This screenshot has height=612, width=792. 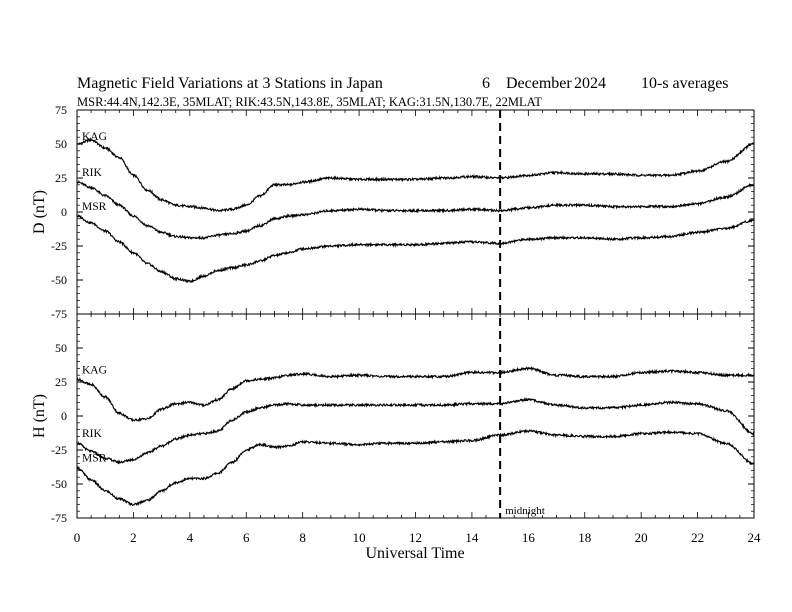 What do you see at coordinates (246, 537) in the screenshot?
I see `x-tick-label: 6` at bounding box center [246, 537].